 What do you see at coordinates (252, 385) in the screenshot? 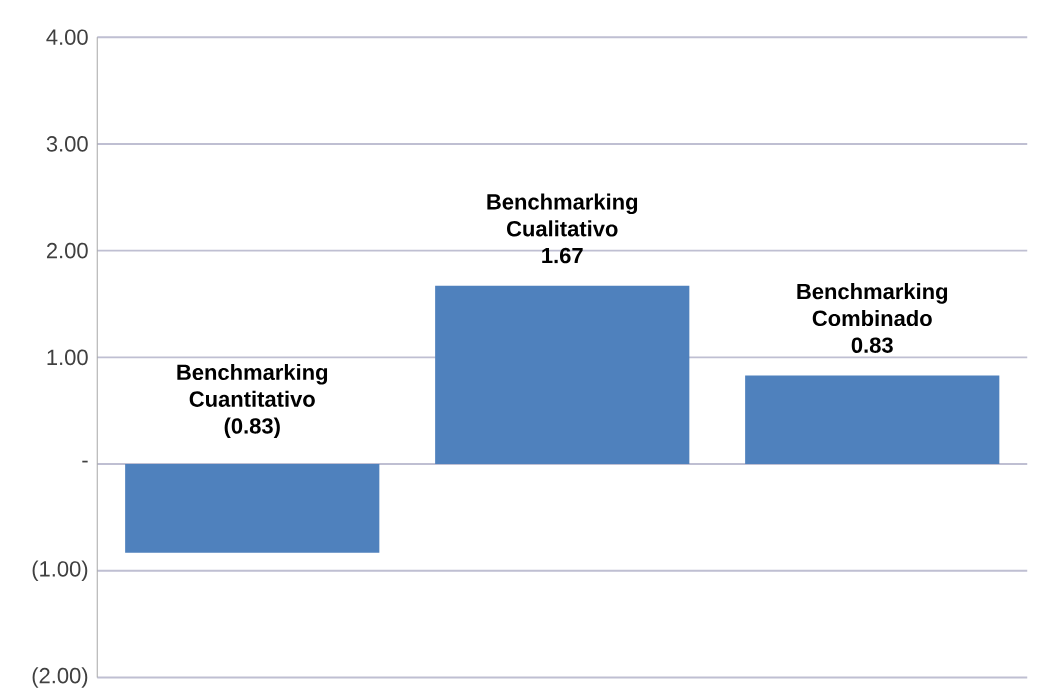
I see `x-tick-label: Benchmarking Cuantitativo` at bounding box center [252, 385].